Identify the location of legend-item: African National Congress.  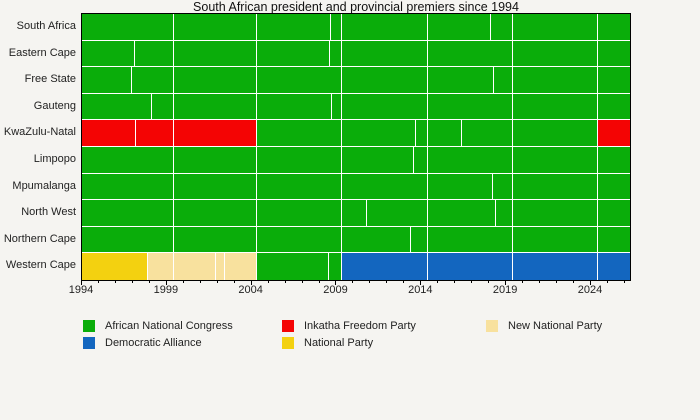
(158, 326).